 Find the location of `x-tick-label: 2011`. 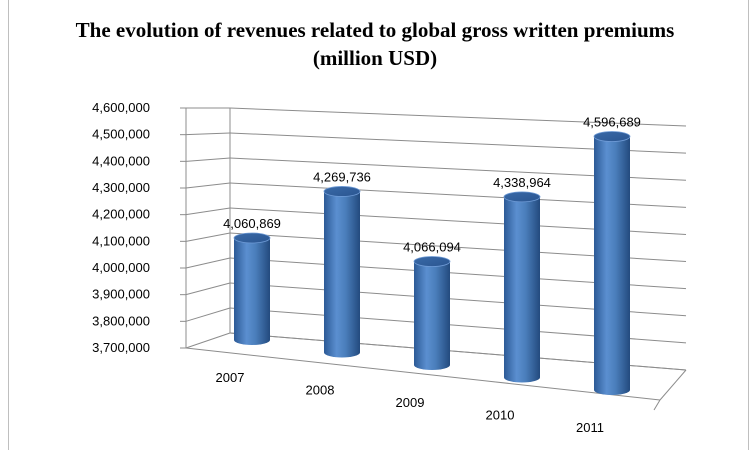

x-tick-label: 2011 is located at coordinates (590, 427).